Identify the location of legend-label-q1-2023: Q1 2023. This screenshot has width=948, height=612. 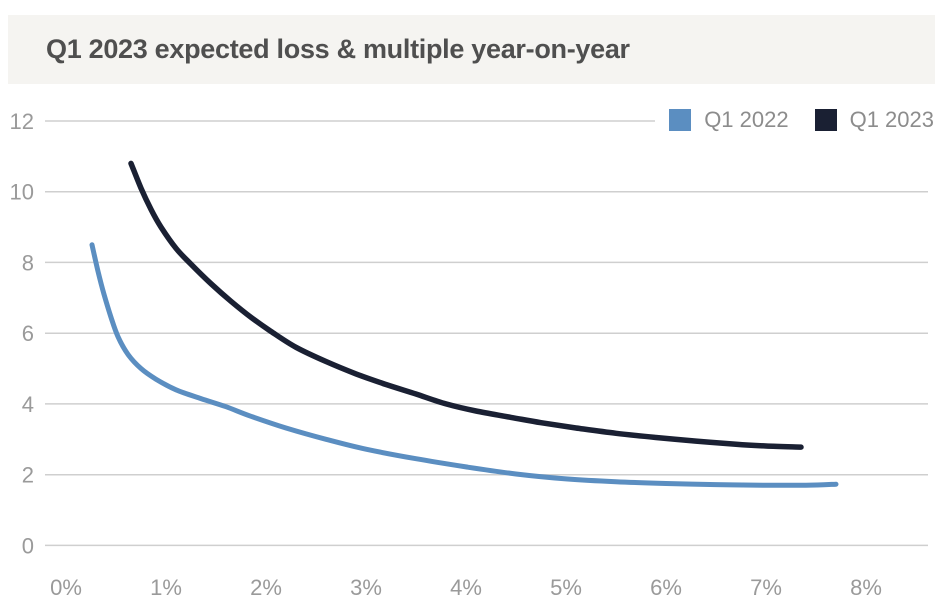
(891, 119).